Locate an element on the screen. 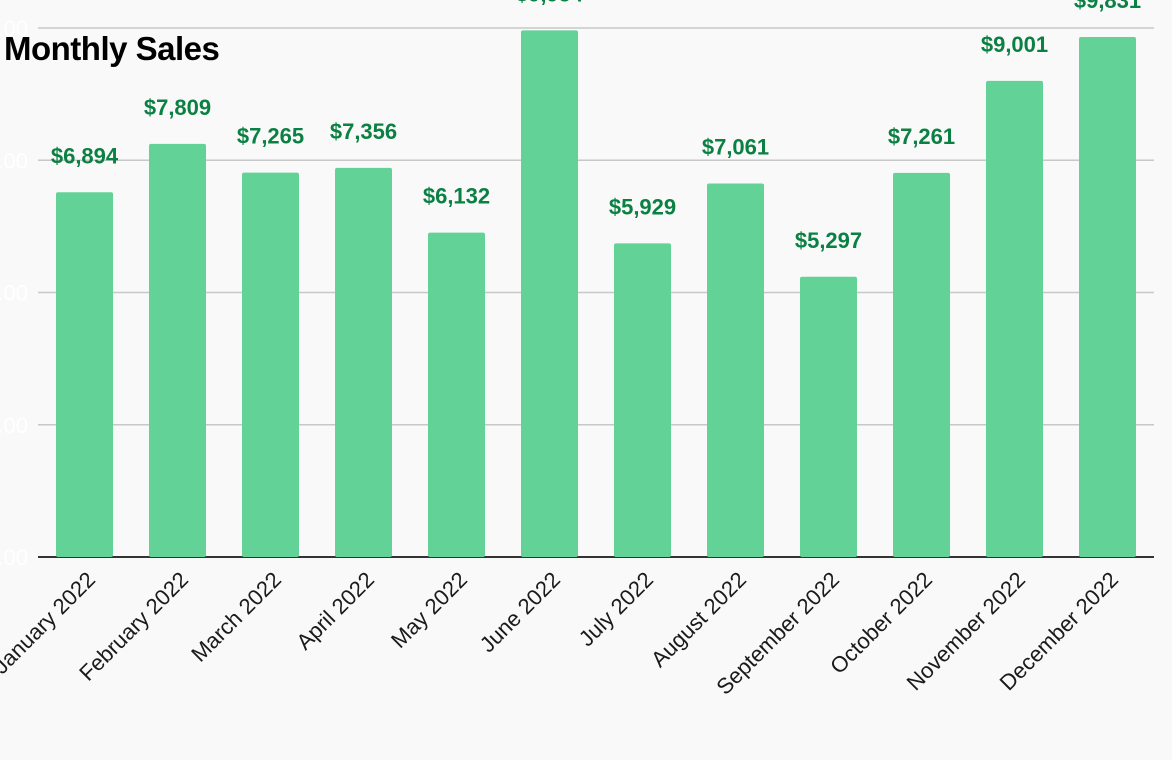 The width and height of the screenshot is (1172, 760). data-label: $9,001 is located at coordinates (1014, 44).